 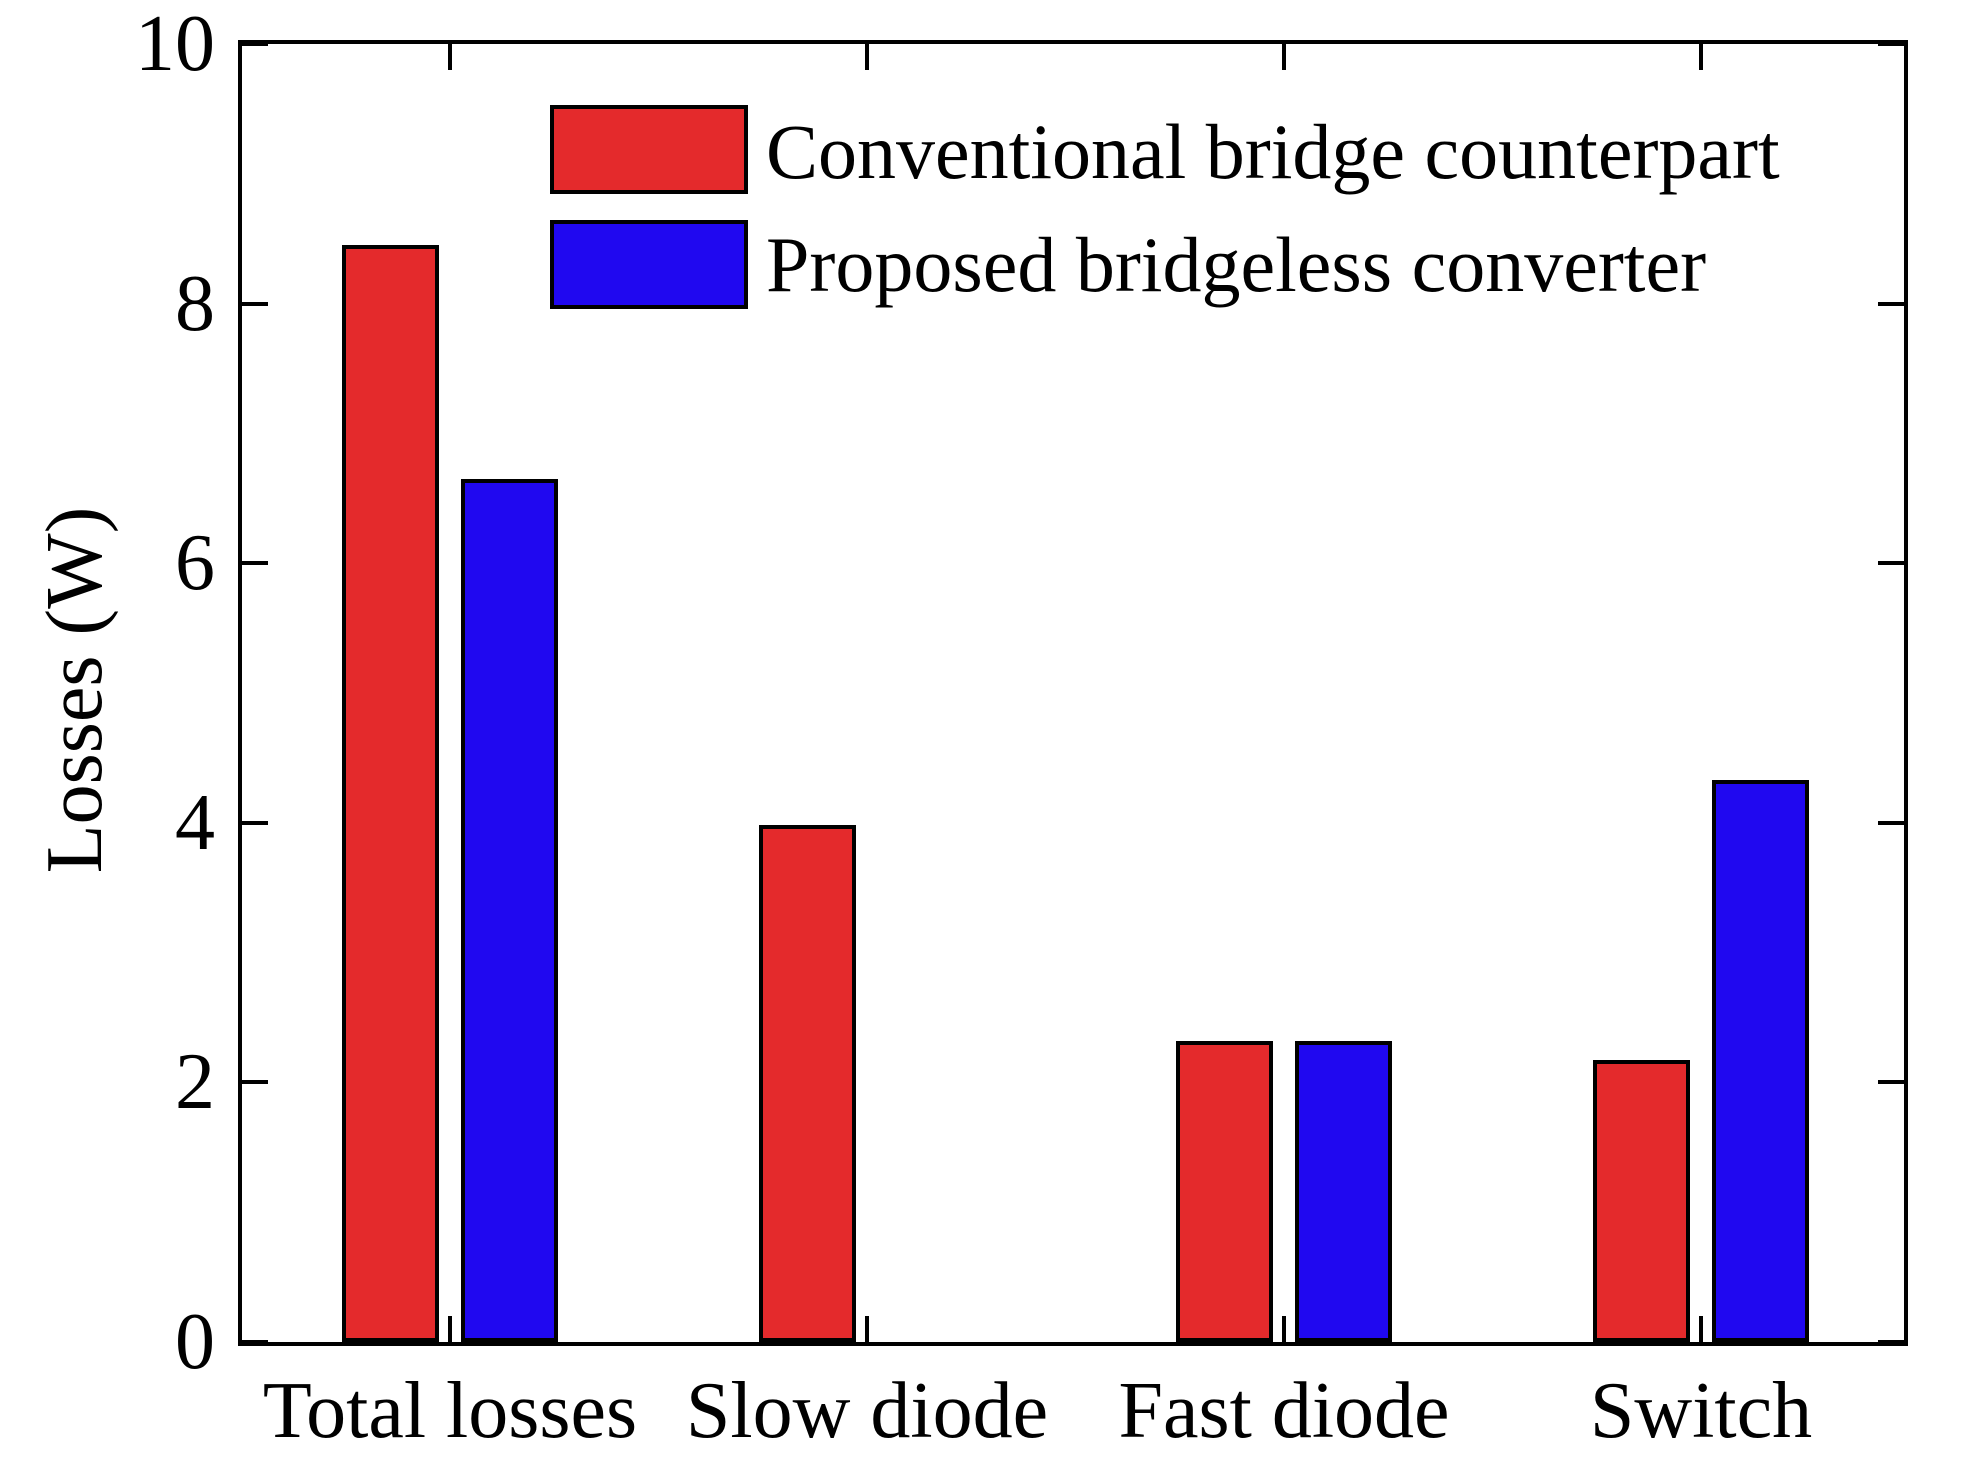 What do you see at coordinates (1343, 1191) in the screenshot?
I see `bar-proposed-fast-diode` at bounding box center [1343, 1191].